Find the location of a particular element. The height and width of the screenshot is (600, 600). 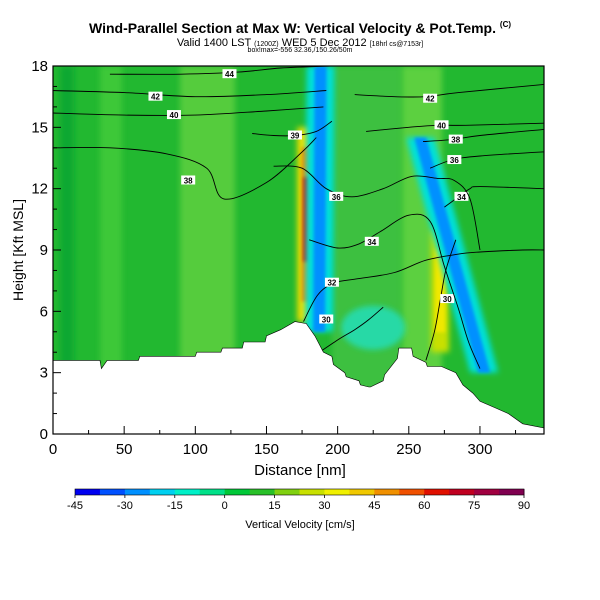

theta-label-42-12: 42 is located at coordinates (155, 97).